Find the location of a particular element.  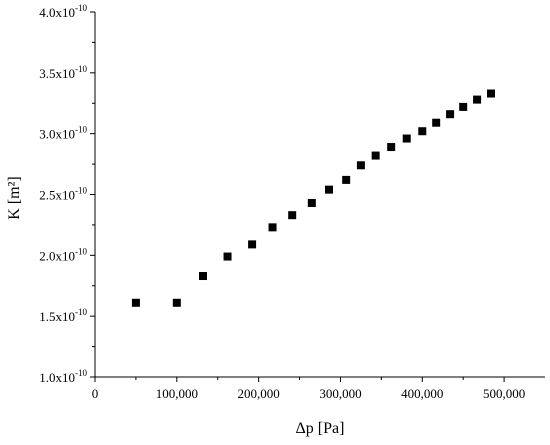

y-tick-label: 2.0x10⁻¹⁰ is located at coordinates (63, 254).